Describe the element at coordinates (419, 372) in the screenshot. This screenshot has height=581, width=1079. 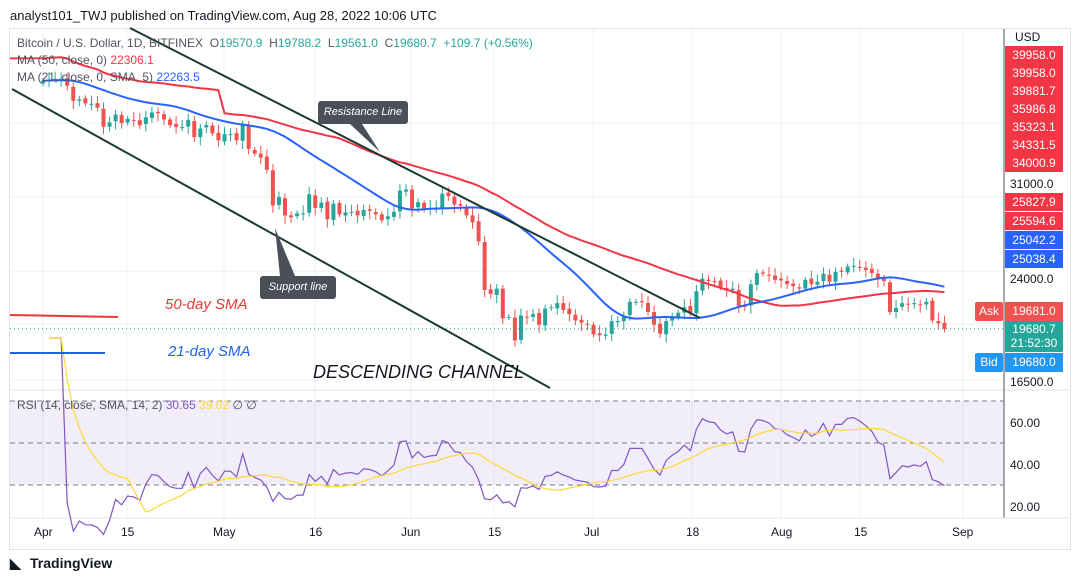
I see `descending-channel-annotation: DESCENDING CHANNEL` at that location.